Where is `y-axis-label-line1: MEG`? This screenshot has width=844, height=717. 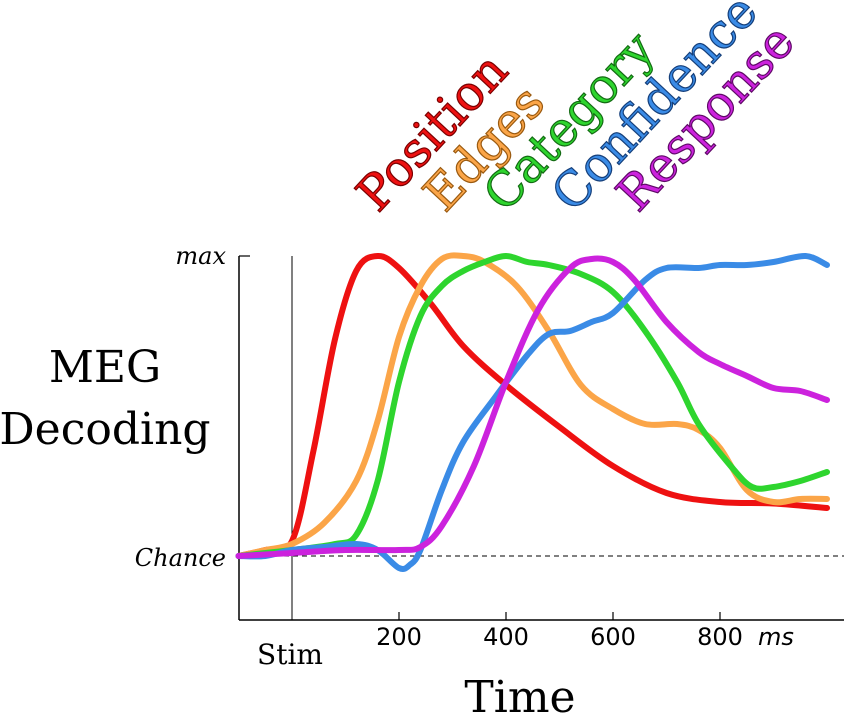 y-axis-label-line1: MEG is located at coordinates (105, 367).